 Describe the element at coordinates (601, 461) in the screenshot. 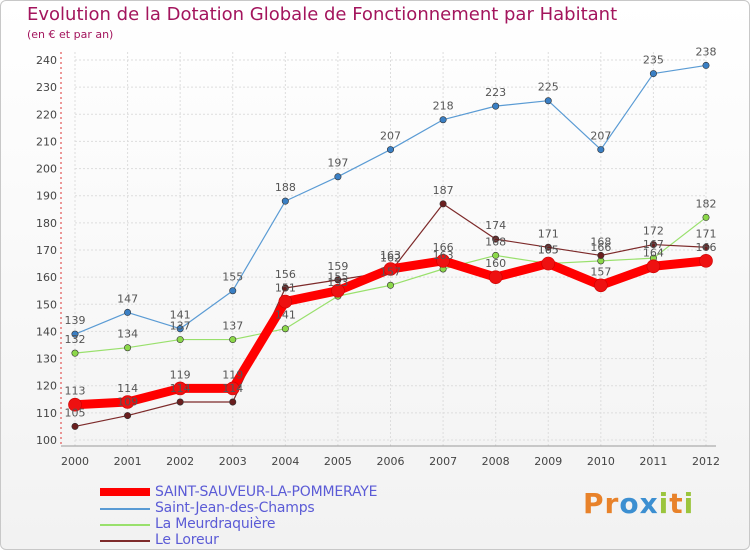

I see `x-tick-label: 2010` at that location.